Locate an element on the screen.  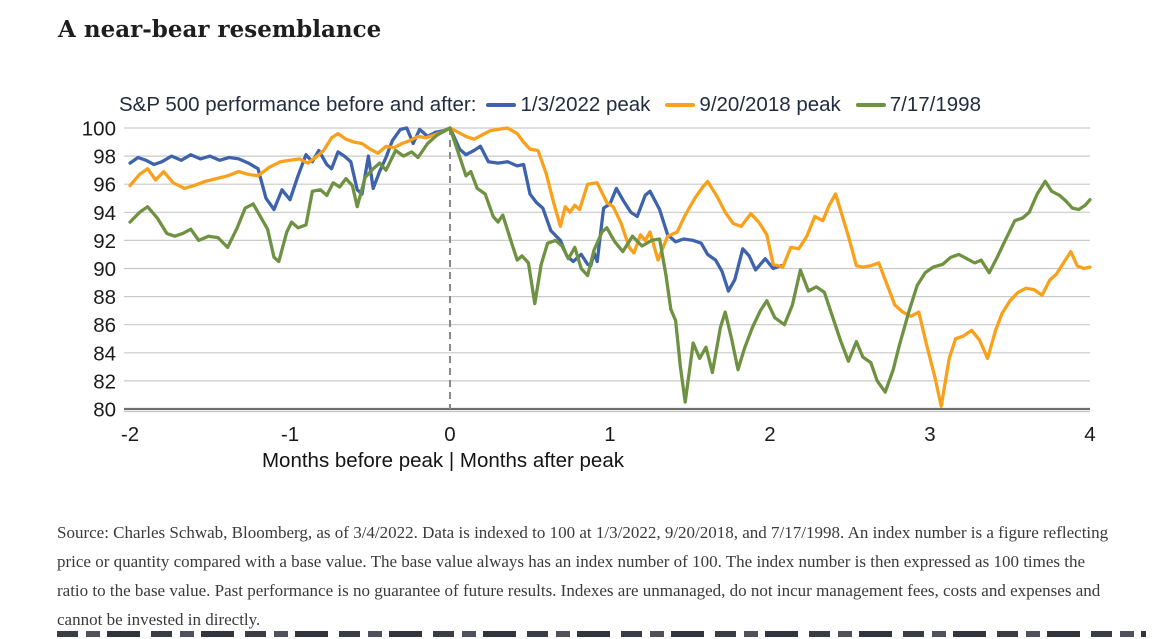
y-tick-label: 94 is located at coordinates (104, 213).